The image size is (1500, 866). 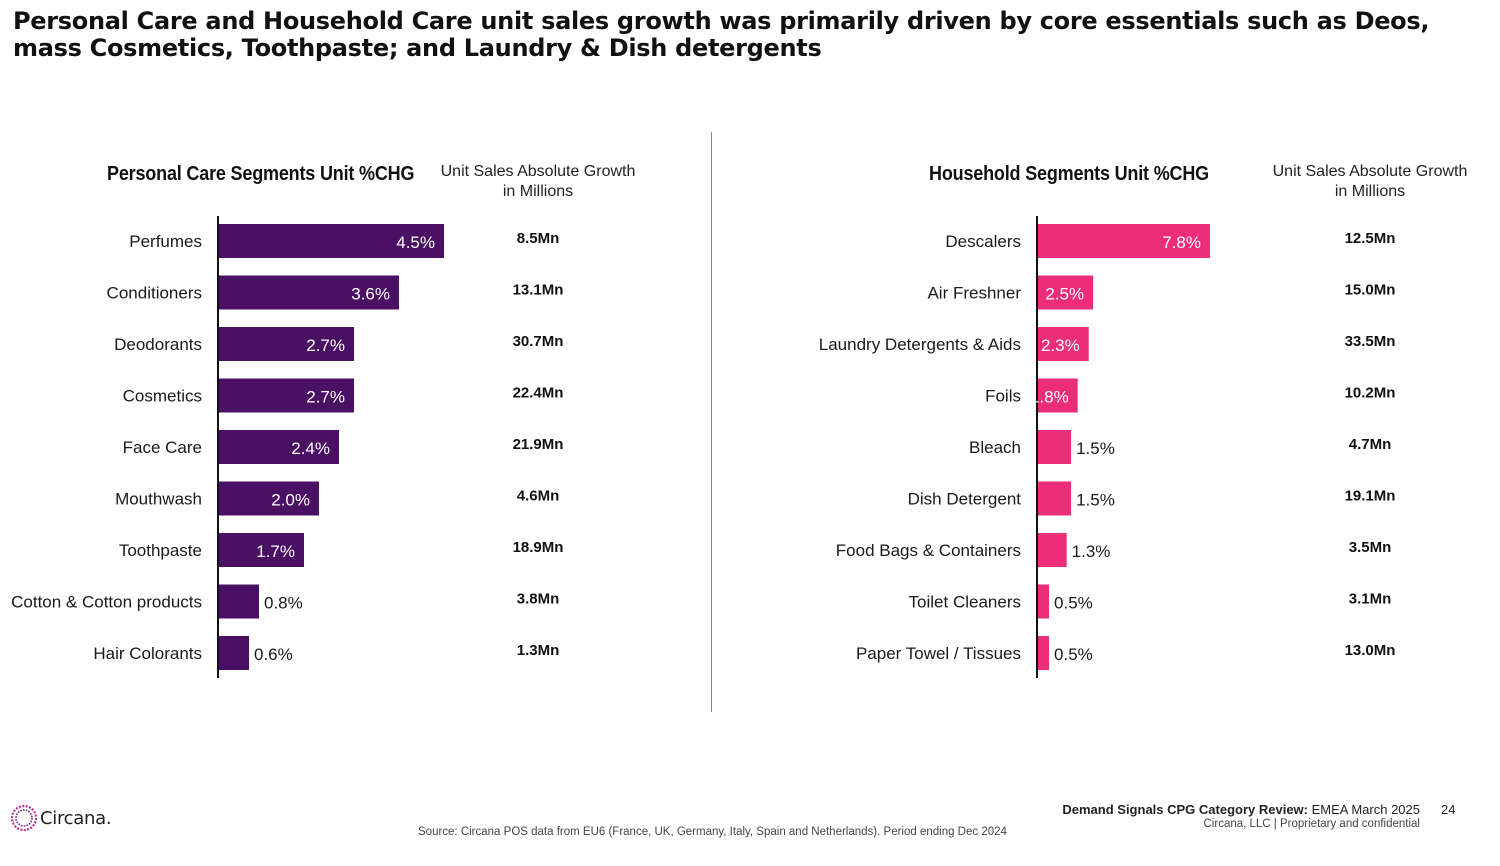 I want to click on household-value-label: 1.3%, so click(x=1091, y=551).